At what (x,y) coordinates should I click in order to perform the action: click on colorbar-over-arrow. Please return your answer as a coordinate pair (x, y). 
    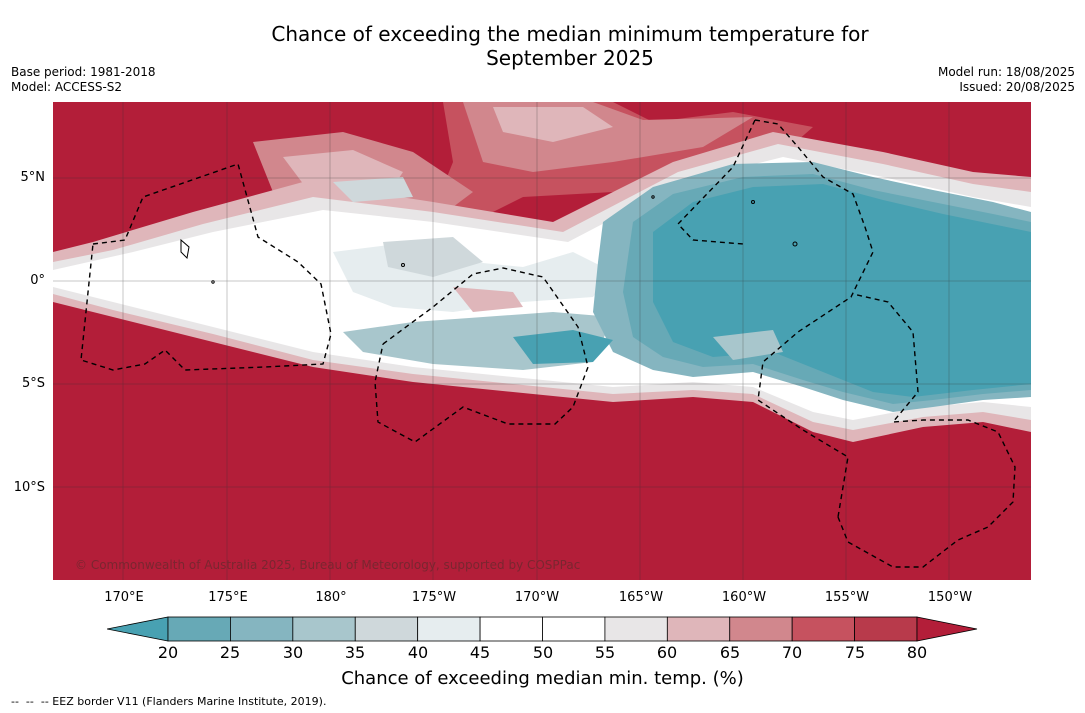
    Looking at the image, I should click on (947, 629).